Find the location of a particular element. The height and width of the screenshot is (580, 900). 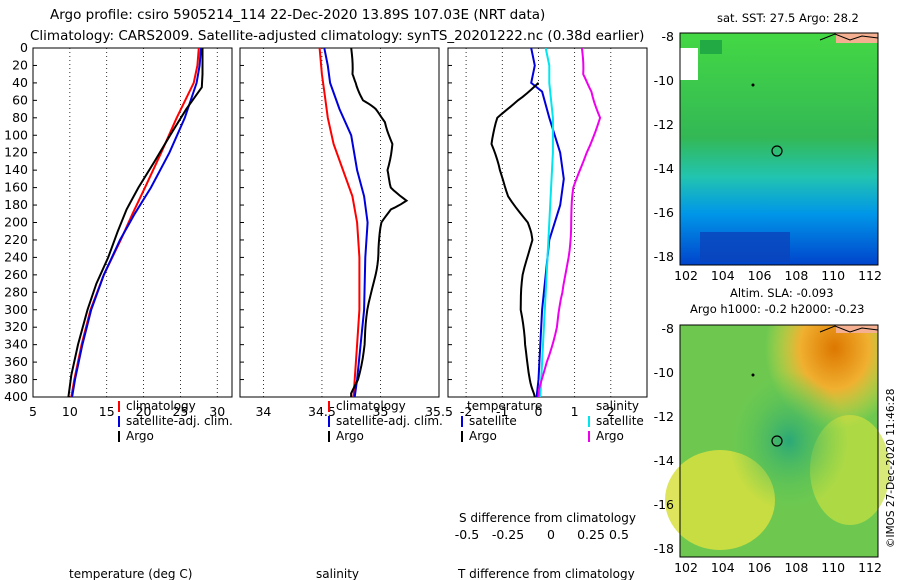

sst-patch is located at coordinates (711, 47).